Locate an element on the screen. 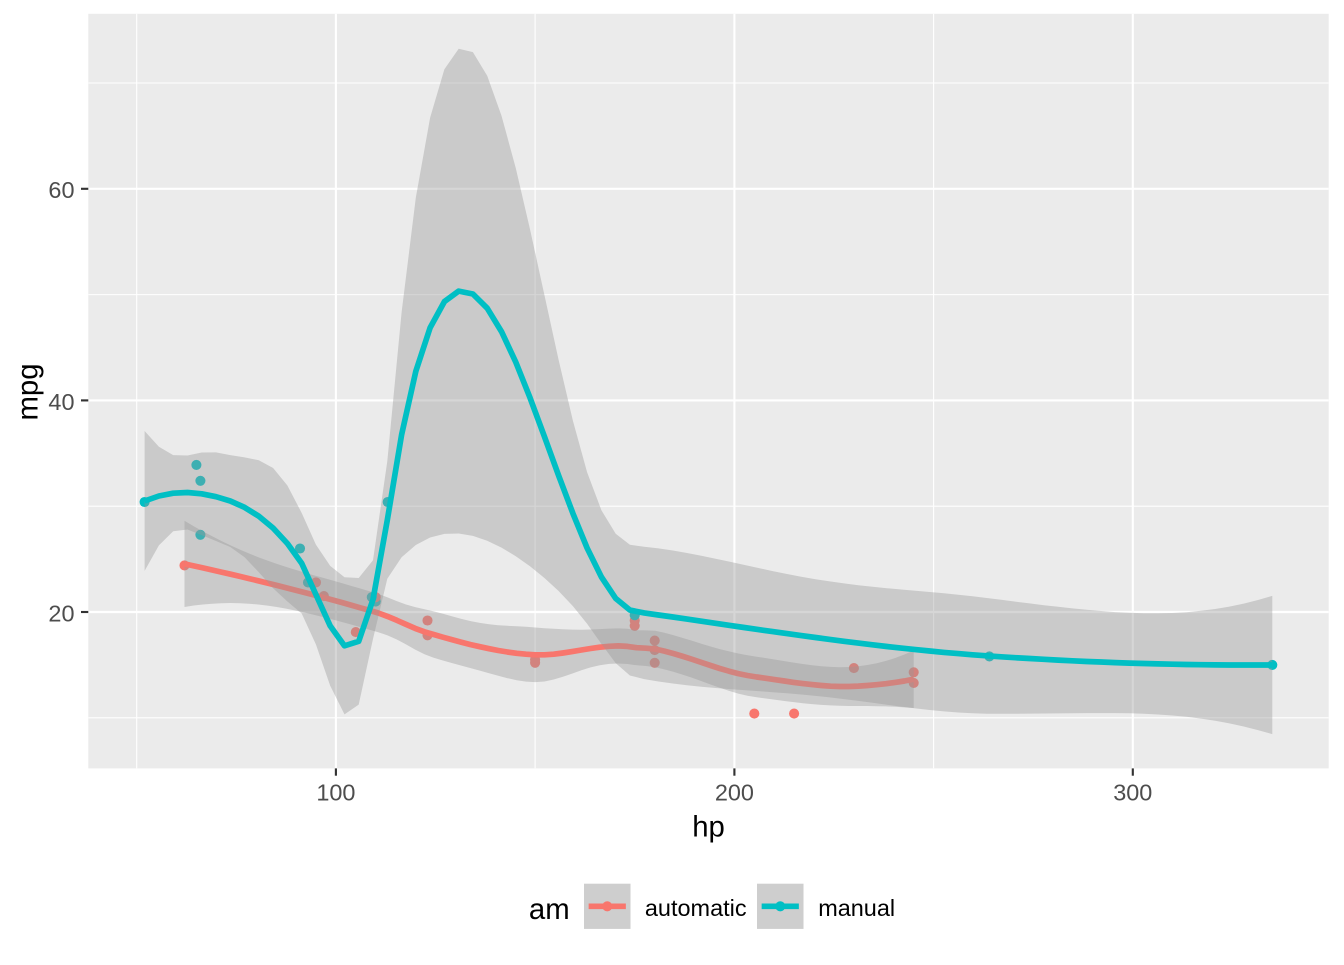 The image size is (1344, 965). svg-text: hp is located at coordinates (708, 827).